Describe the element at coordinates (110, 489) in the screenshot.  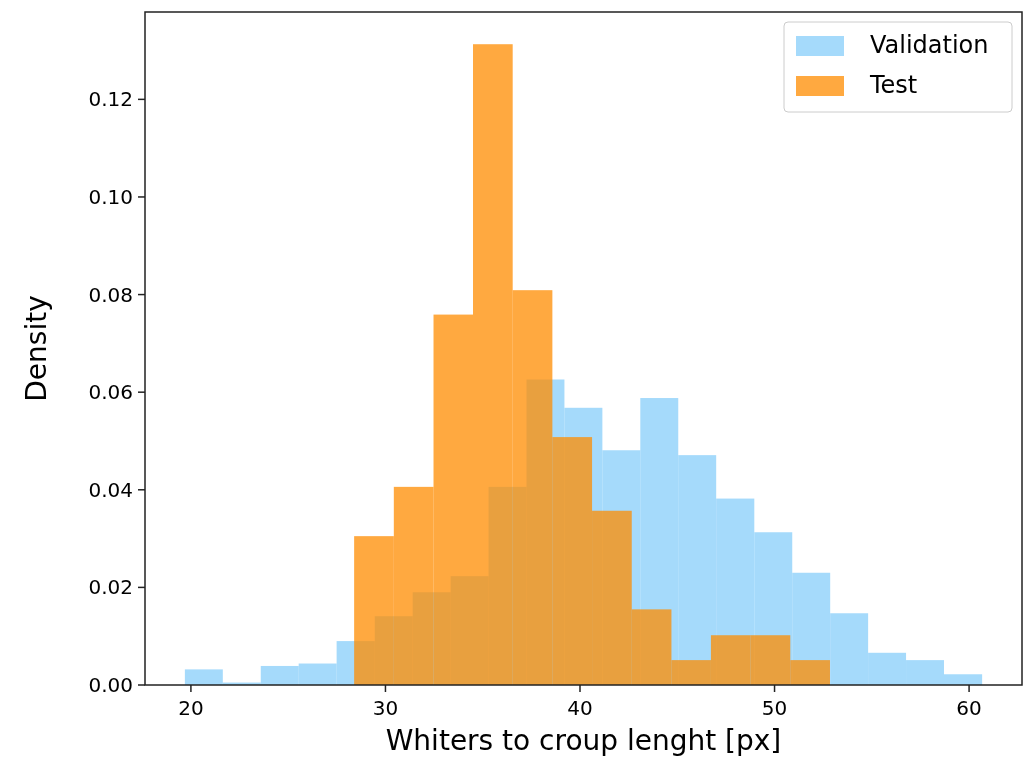
I see `y-tick-label: 0.04` at that location.